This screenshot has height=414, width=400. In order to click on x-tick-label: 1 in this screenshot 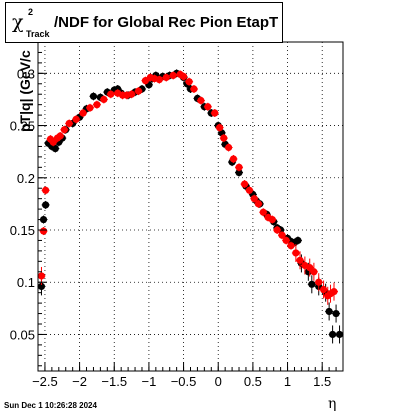, I will do `click(287, 381)`.